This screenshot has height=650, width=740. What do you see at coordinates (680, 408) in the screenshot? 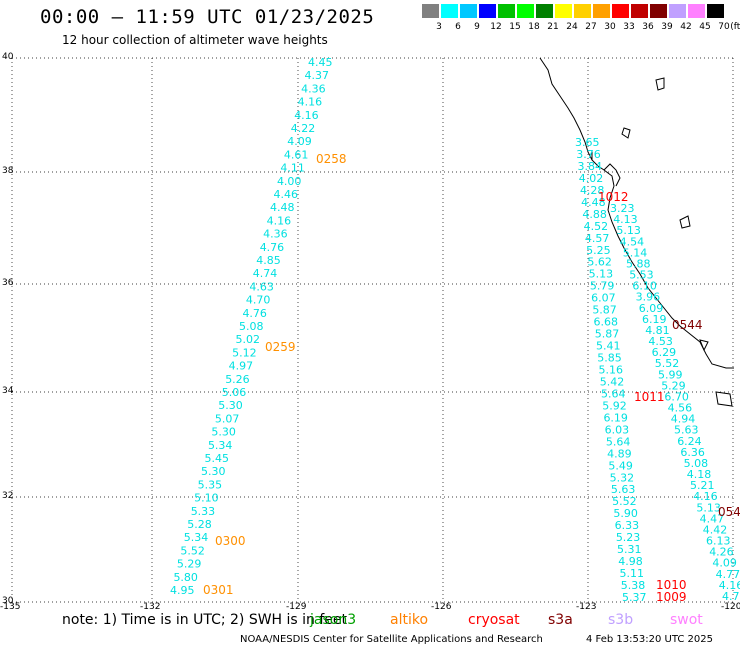
I see `swh-value: 4.56` at bounding box center [680, 408].